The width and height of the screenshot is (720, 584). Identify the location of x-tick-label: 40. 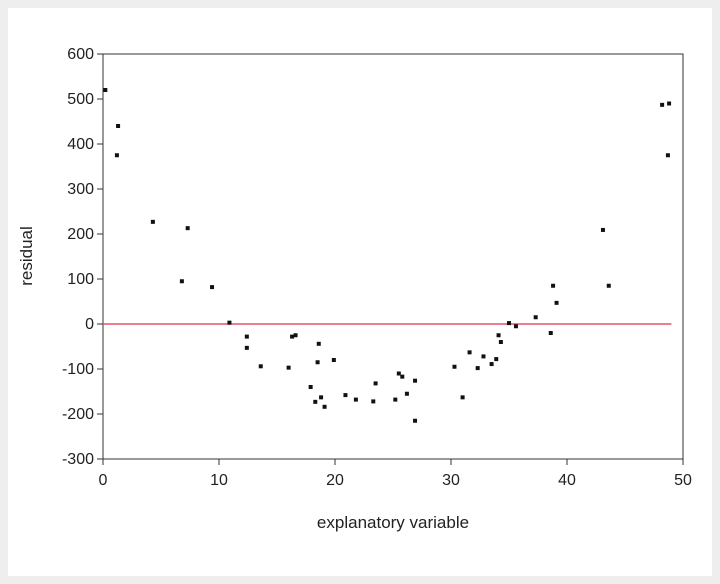
(567, 480).